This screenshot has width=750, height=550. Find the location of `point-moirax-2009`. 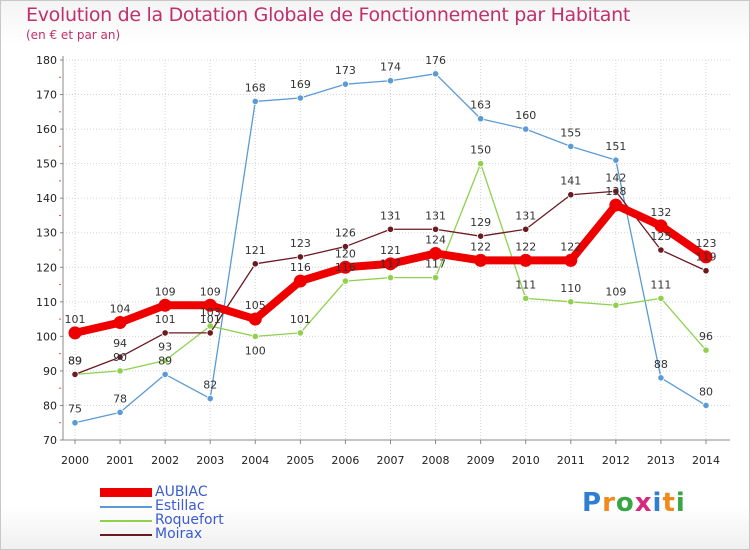

point-moirax-2009 is located at coordinates (481, 236).